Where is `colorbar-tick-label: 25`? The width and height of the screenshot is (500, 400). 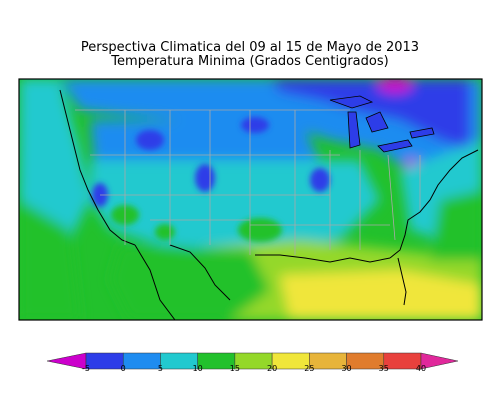
colorbar-tick-label: 25 is located at coordinates (309, 368).